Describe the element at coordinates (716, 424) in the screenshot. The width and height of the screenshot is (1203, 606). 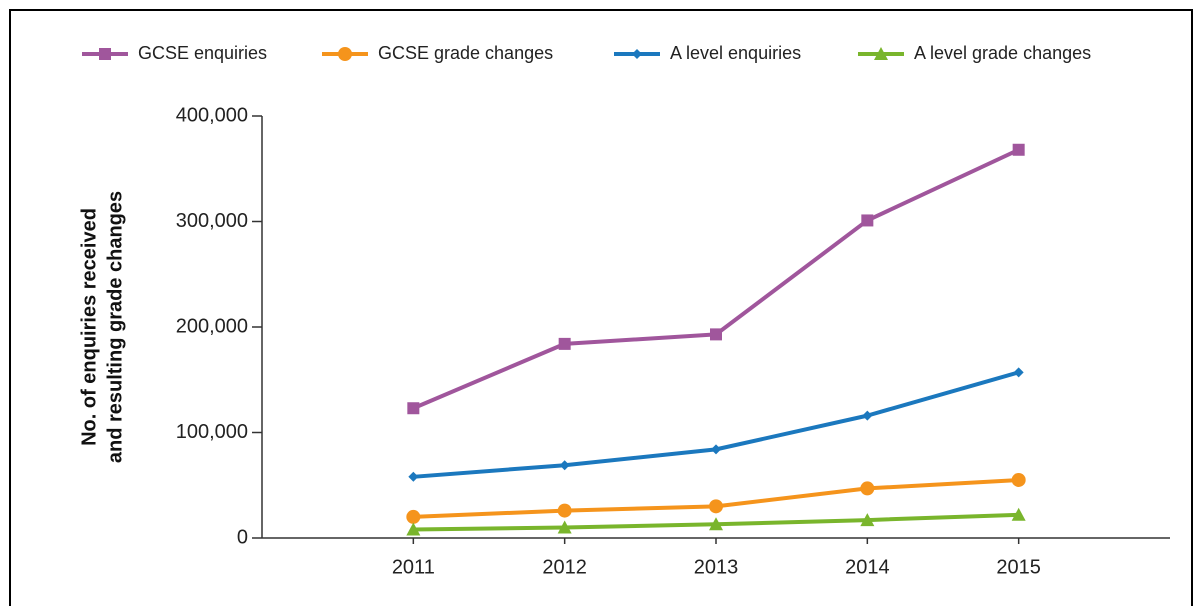
I see `series-line` at that location.